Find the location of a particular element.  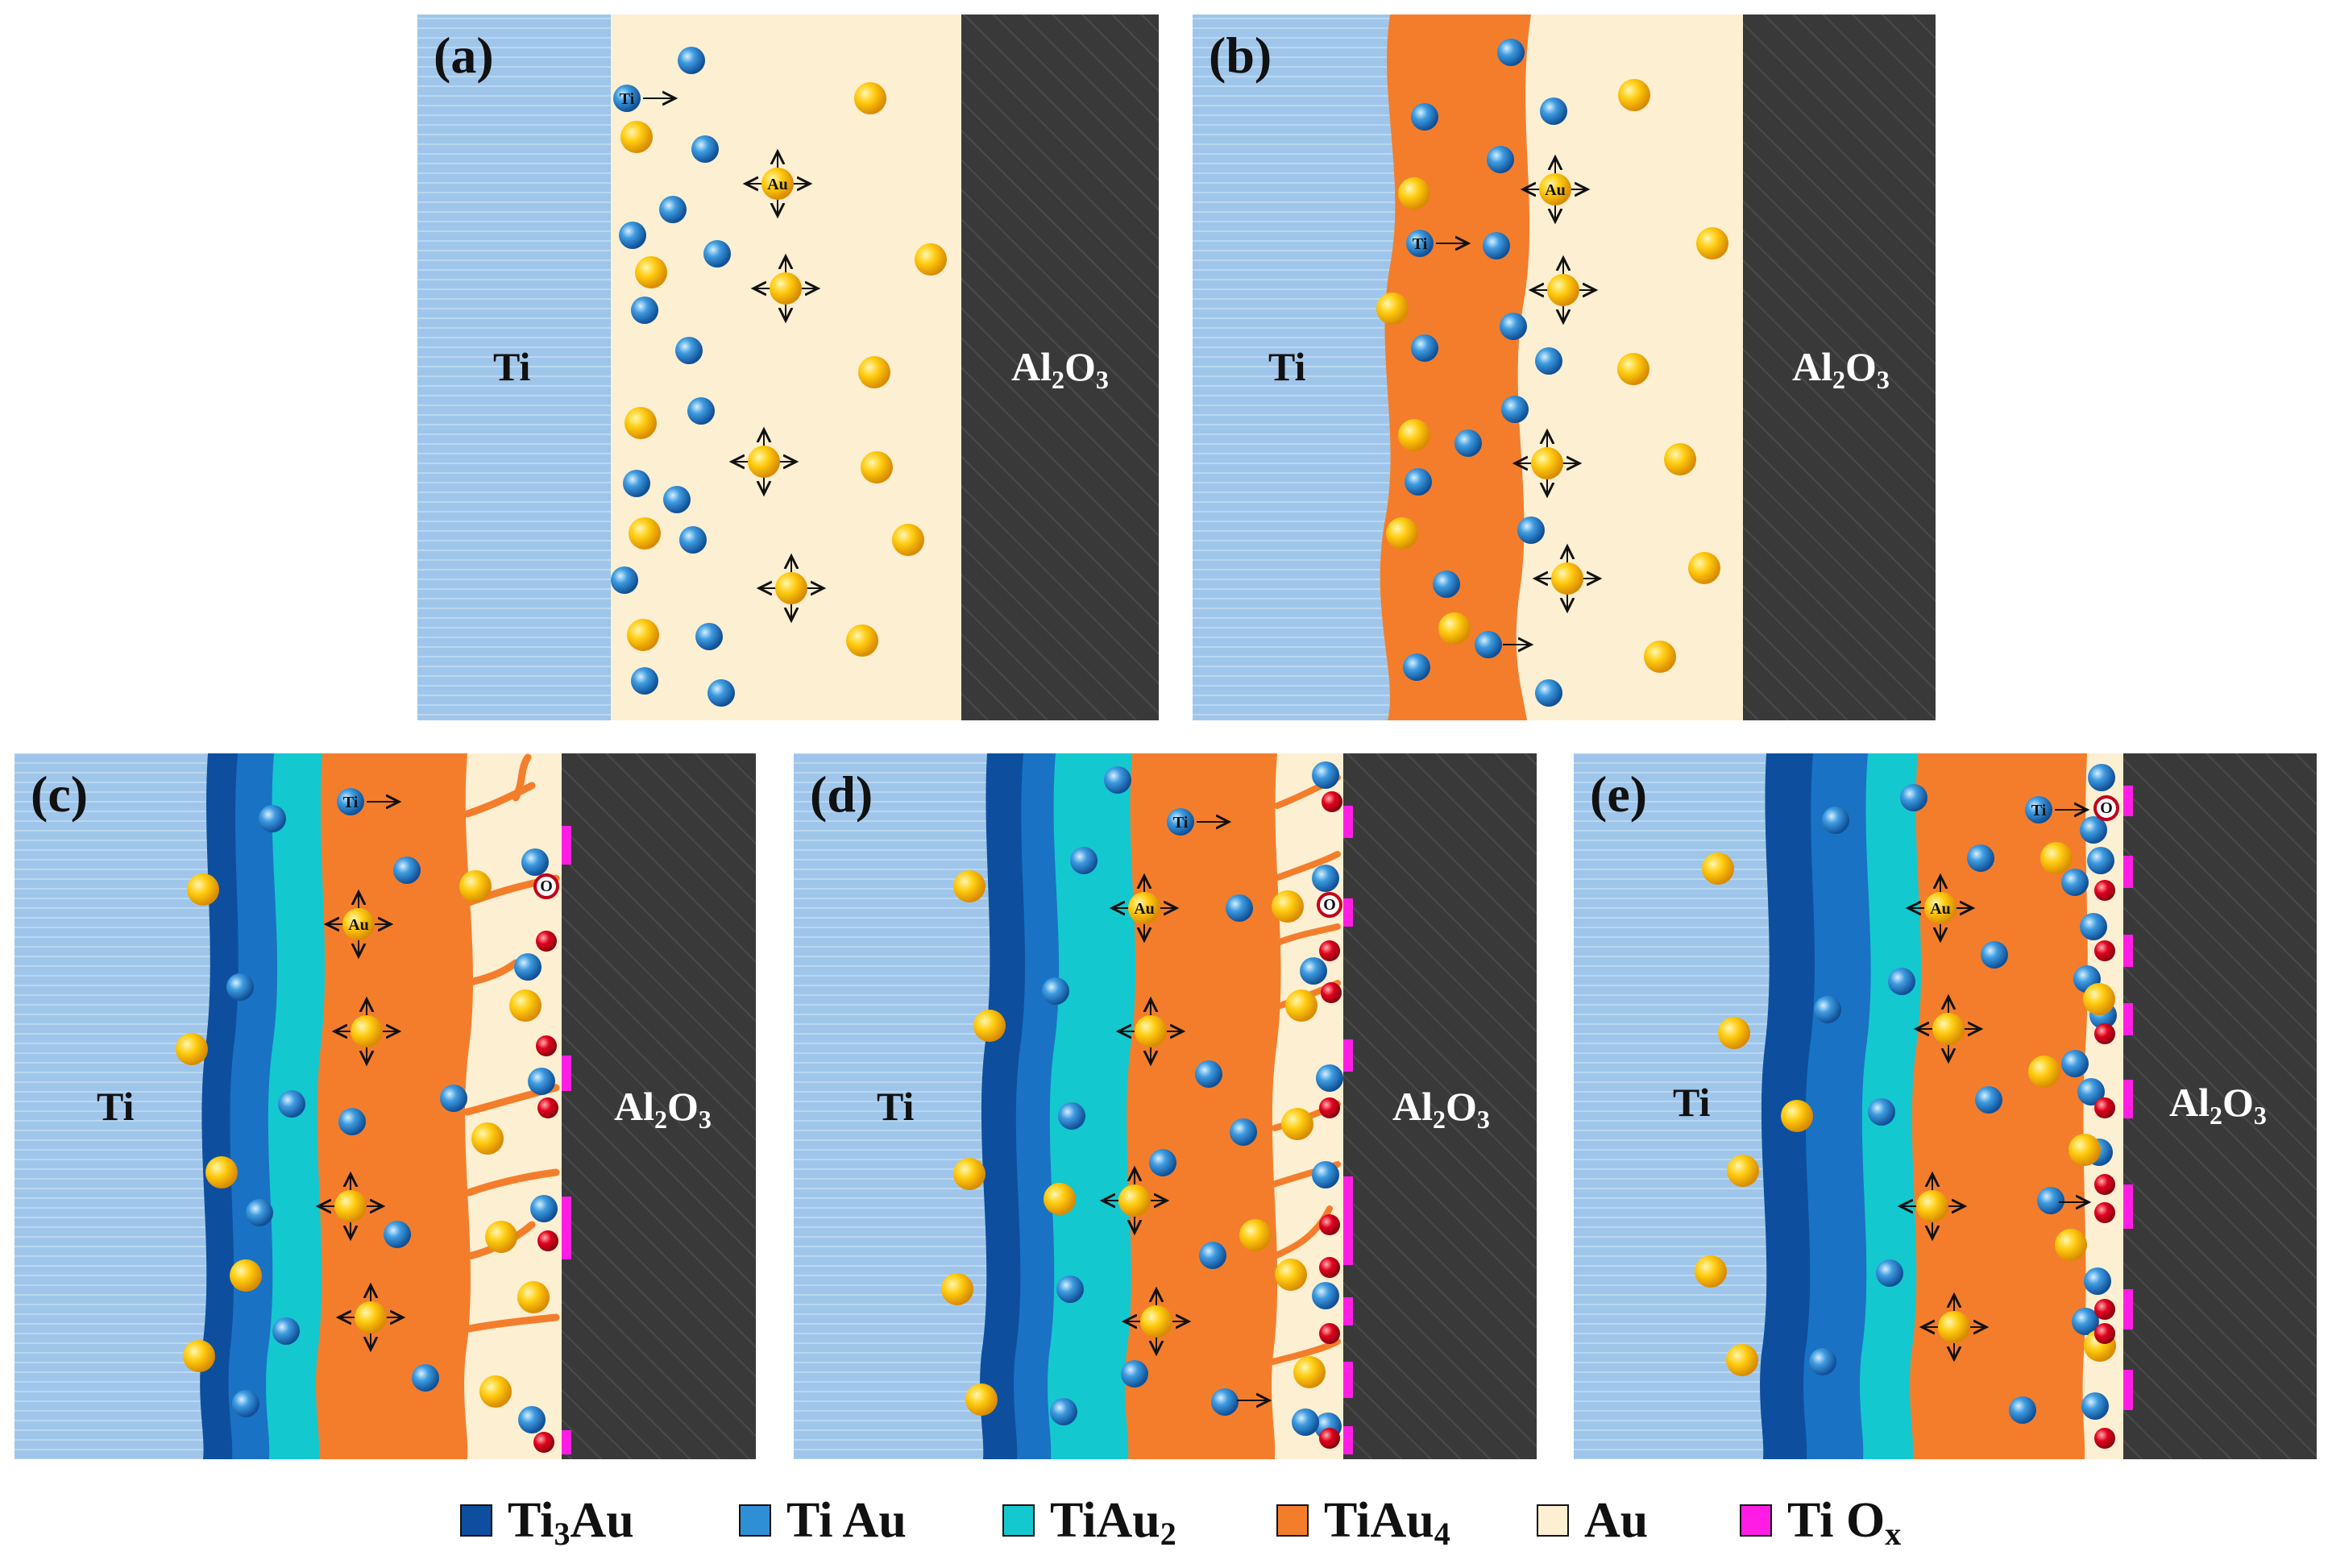

legend: Ti3Au Ti Au TiAu2 TiAu4 Au Ti Ox is located at coordinates (1180, 1522).